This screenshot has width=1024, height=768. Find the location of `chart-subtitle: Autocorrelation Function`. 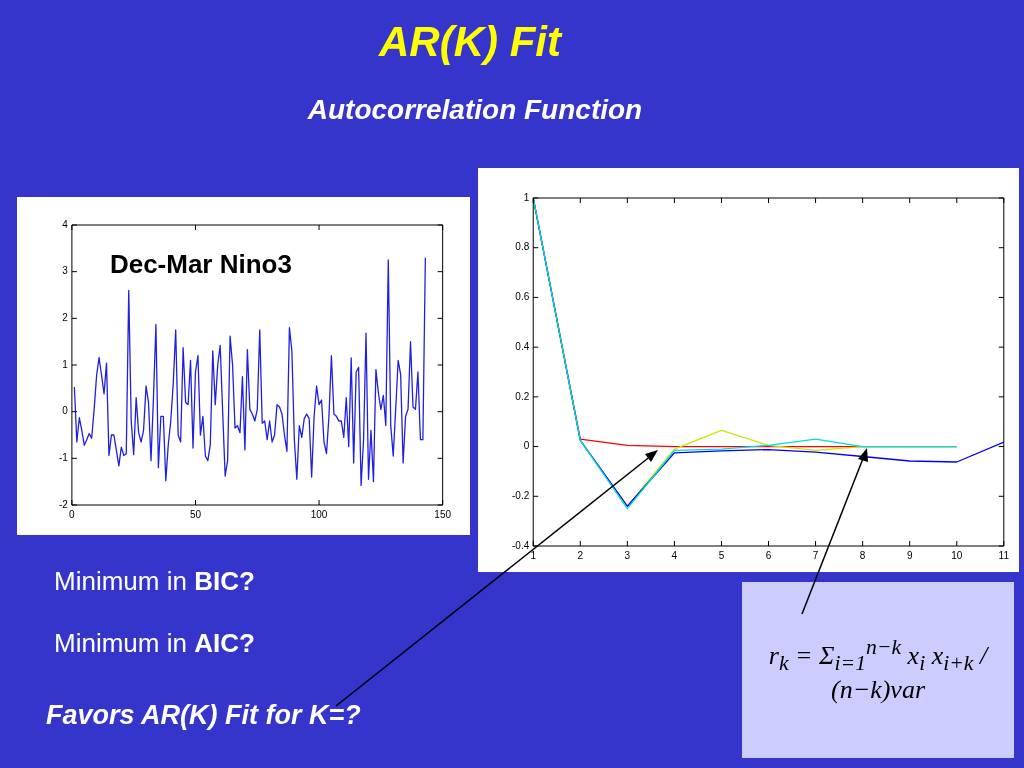

chart-subtitle: Autocorrelation Function is located at coordinates (475, 110).